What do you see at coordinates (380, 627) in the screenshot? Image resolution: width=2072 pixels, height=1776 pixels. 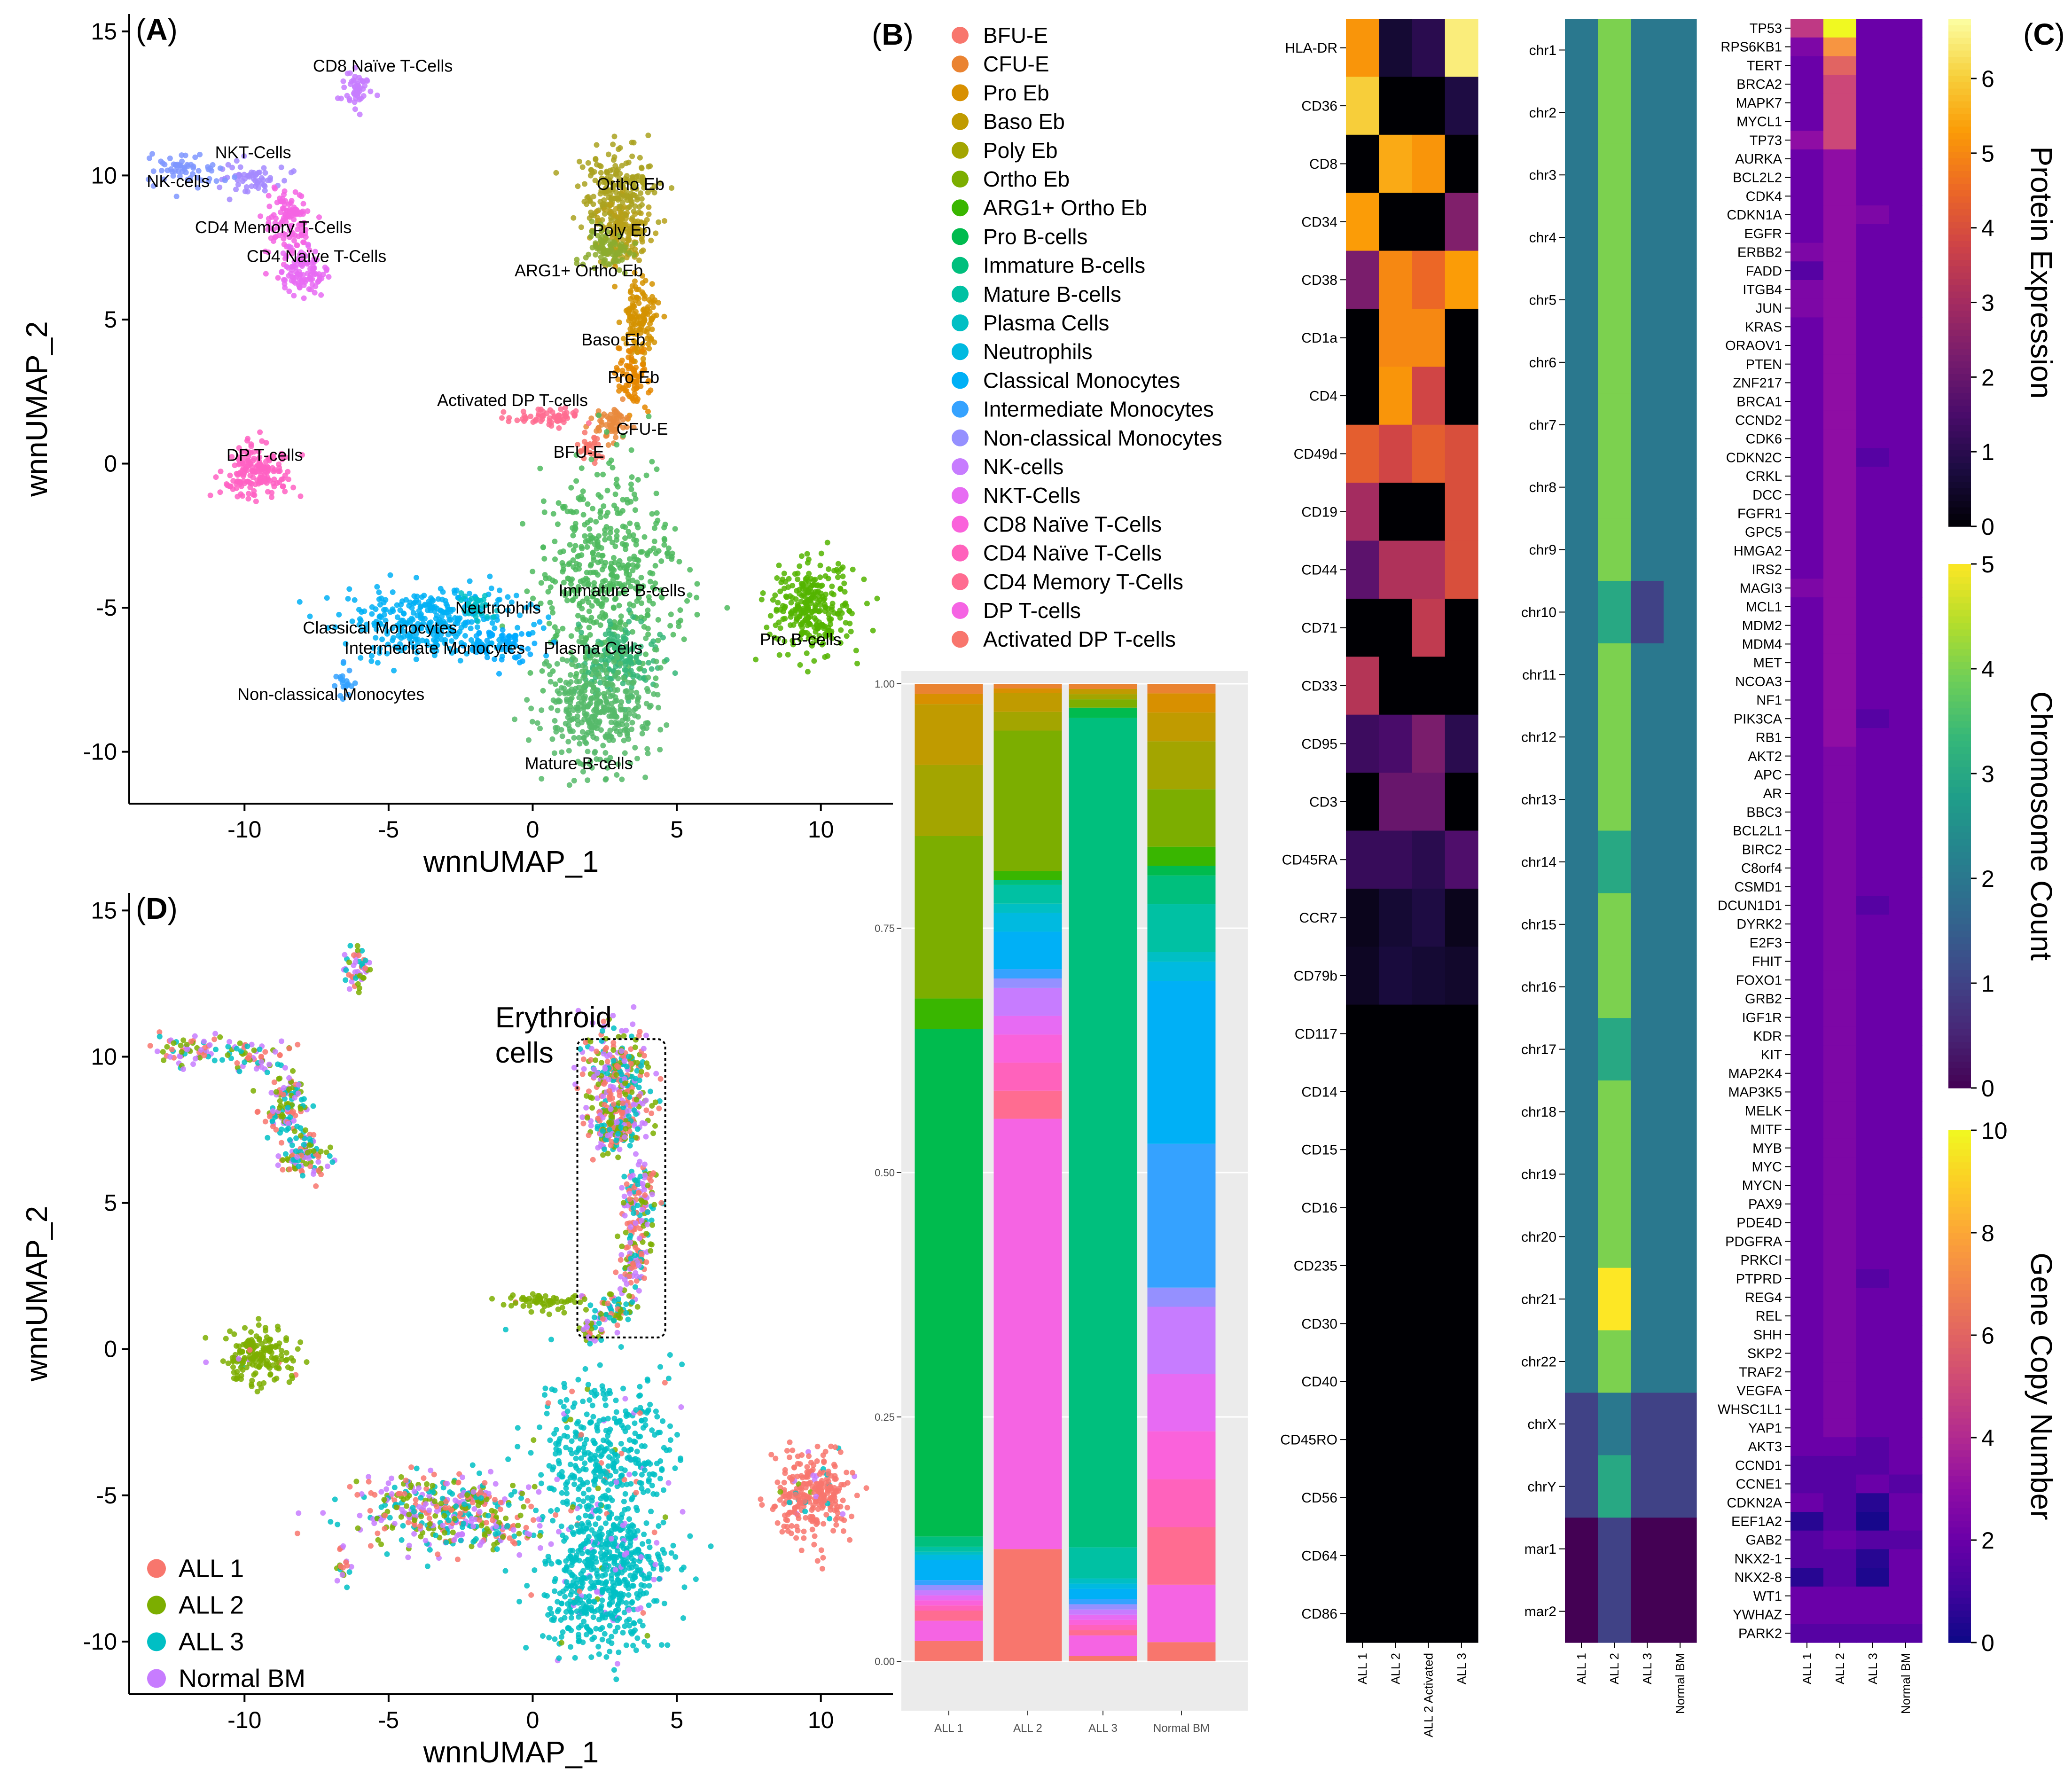 I see `cluster-label: Classical Monocytes` at bounding box center [380, 627].